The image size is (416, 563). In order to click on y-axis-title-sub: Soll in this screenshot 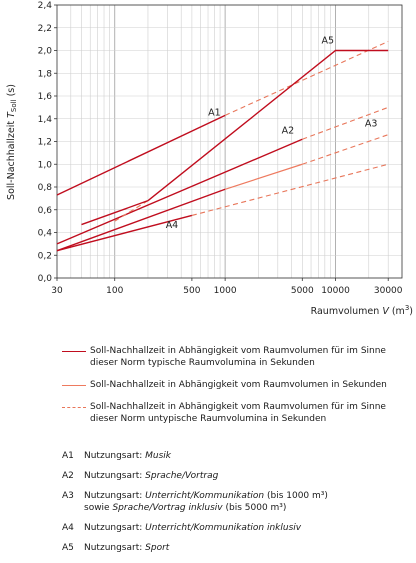, I will do `click(14, 105)`.